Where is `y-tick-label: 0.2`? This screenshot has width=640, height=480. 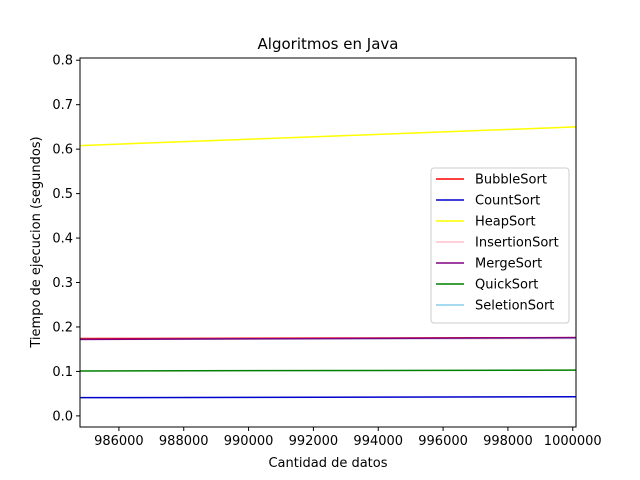 y-tick-label: 0.2 is located at coordinates (62, 327).